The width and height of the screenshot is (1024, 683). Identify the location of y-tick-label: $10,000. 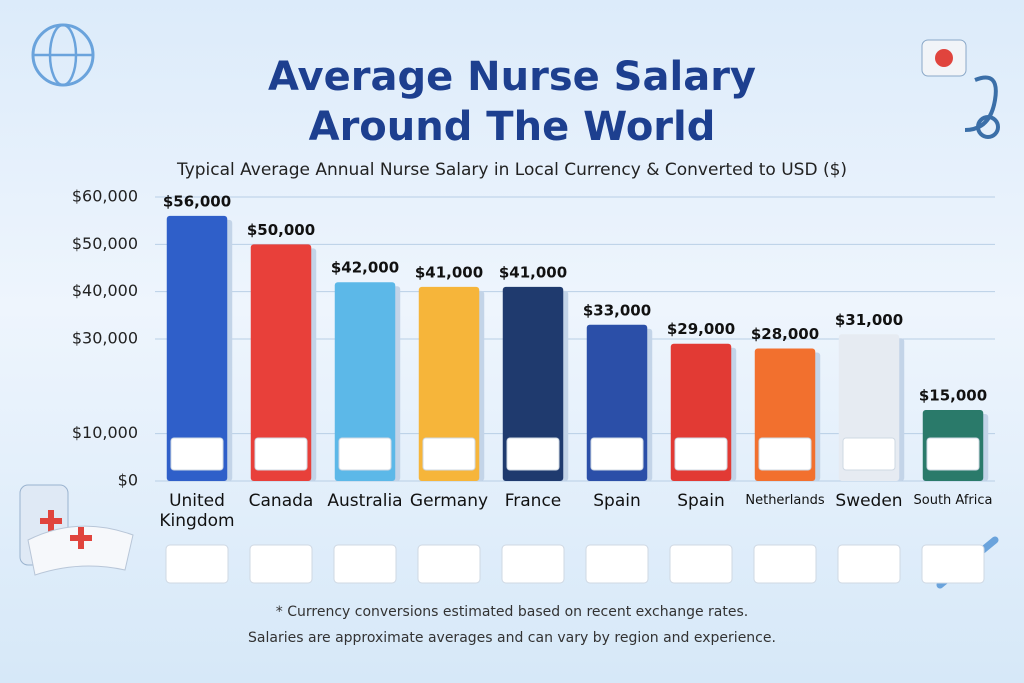
(105, 432).